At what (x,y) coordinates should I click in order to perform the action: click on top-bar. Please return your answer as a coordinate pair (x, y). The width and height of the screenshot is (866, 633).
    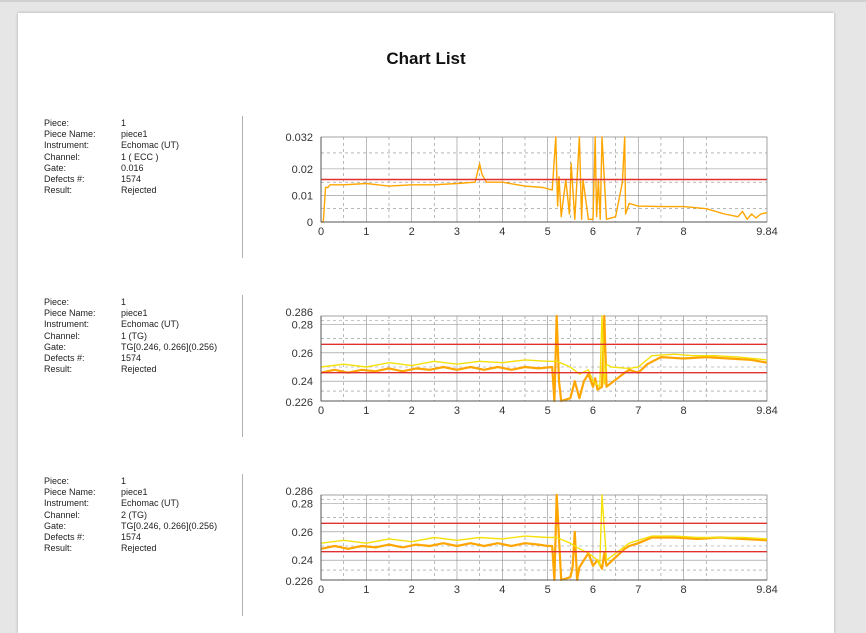
    Looking at the image, I should click on (433, 1).